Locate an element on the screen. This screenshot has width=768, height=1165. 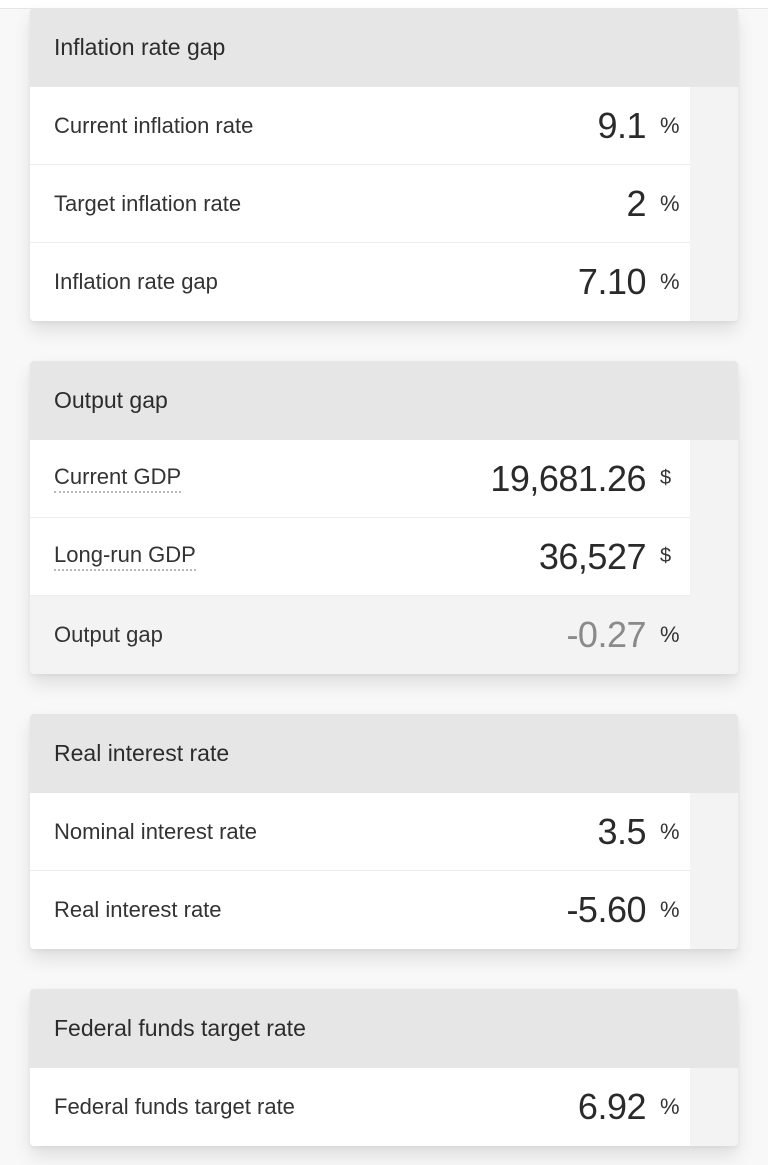
field-label: Inflation rate gap is located at coordinates (136, 281).